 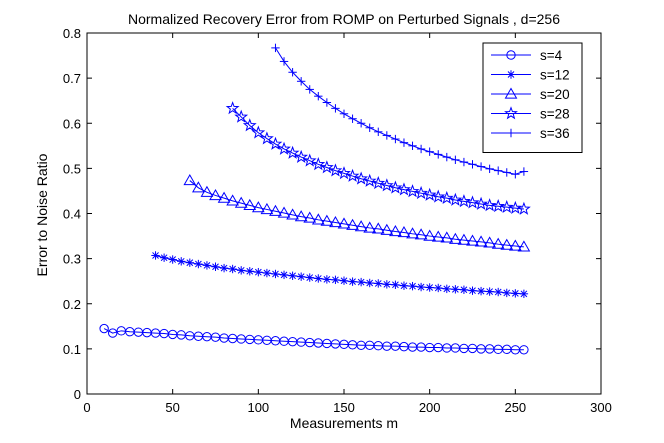 What do you see at coordinates (72, 349) in the screenshot?
I see `y-tick-label: 0.1` at bounding box center [72, 349].